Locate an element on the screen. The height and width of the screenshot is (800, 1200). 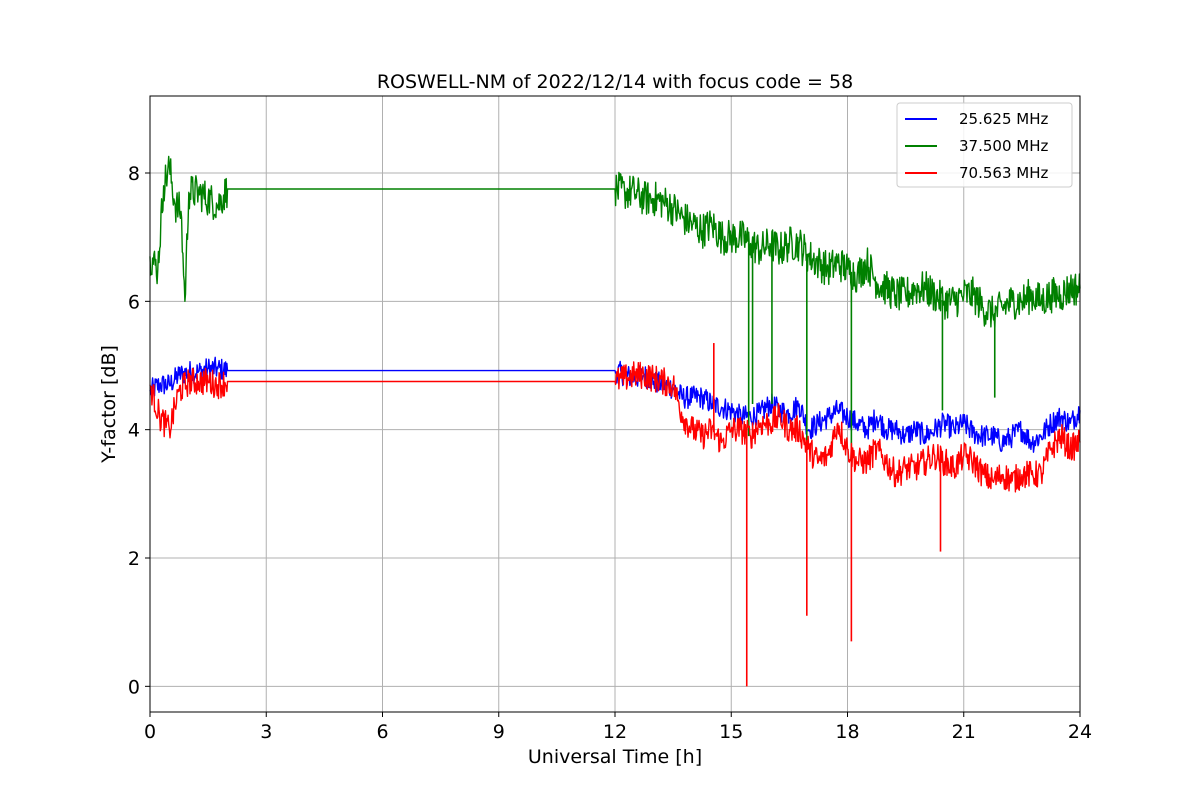
legend-label: 25.625 MHz is located at coordinates (1003, 119).